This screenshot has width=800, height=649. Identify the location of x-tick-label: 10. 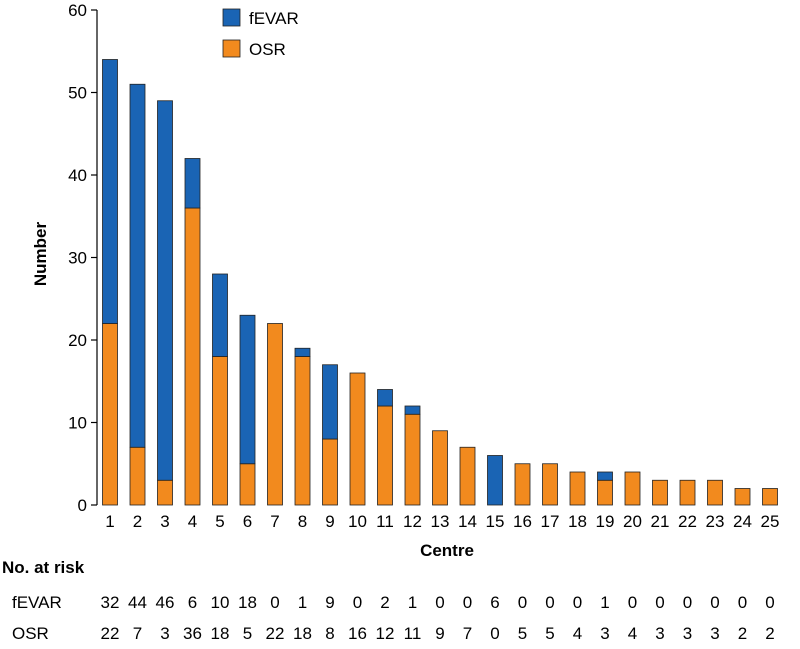
(357, 521).